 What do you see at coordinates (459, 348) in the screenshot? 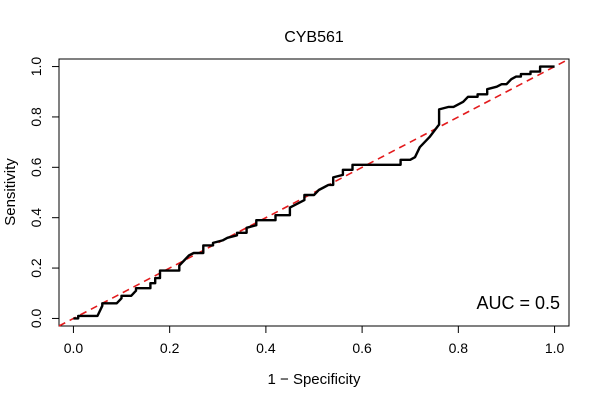
I see `x-tick-label: 0.8` at bounding box center [459, 348].